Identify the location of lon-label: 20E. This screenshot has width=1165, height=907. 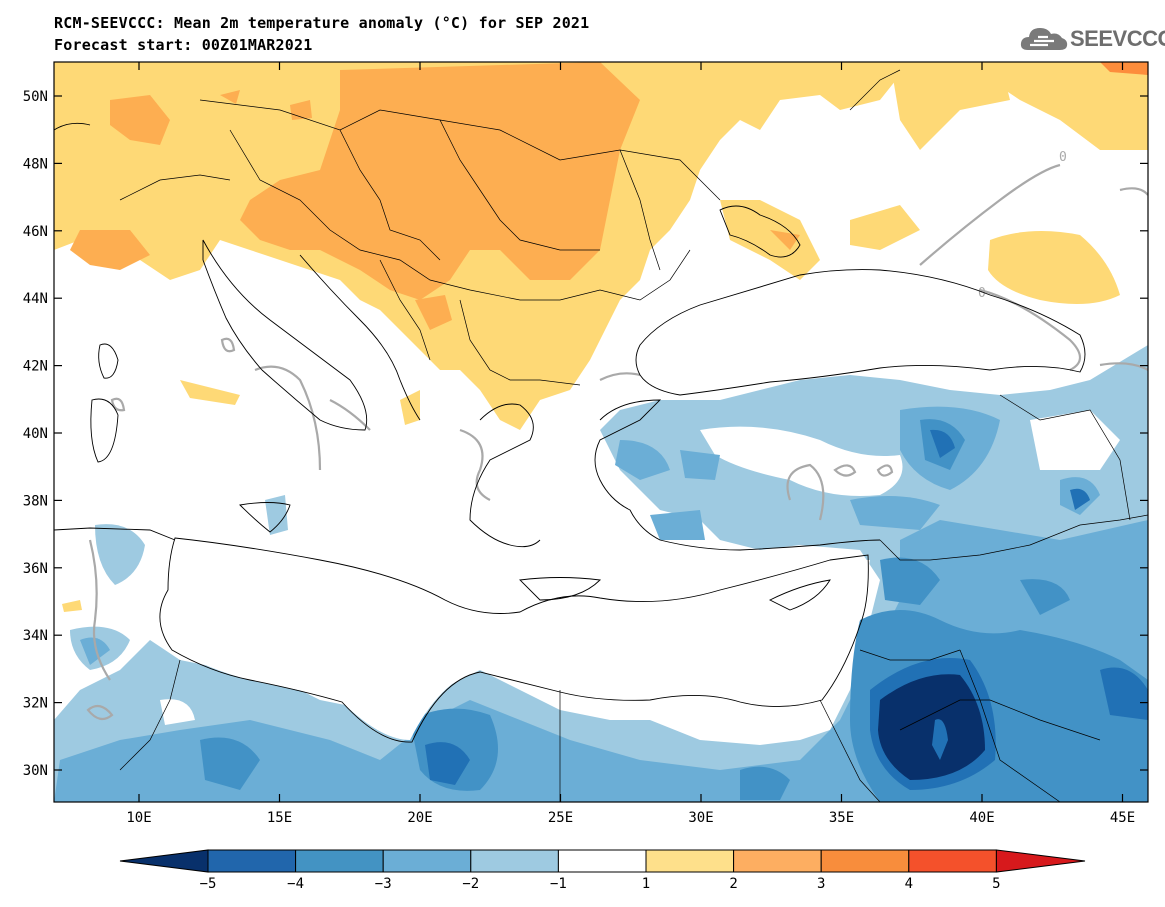
(419, 818).